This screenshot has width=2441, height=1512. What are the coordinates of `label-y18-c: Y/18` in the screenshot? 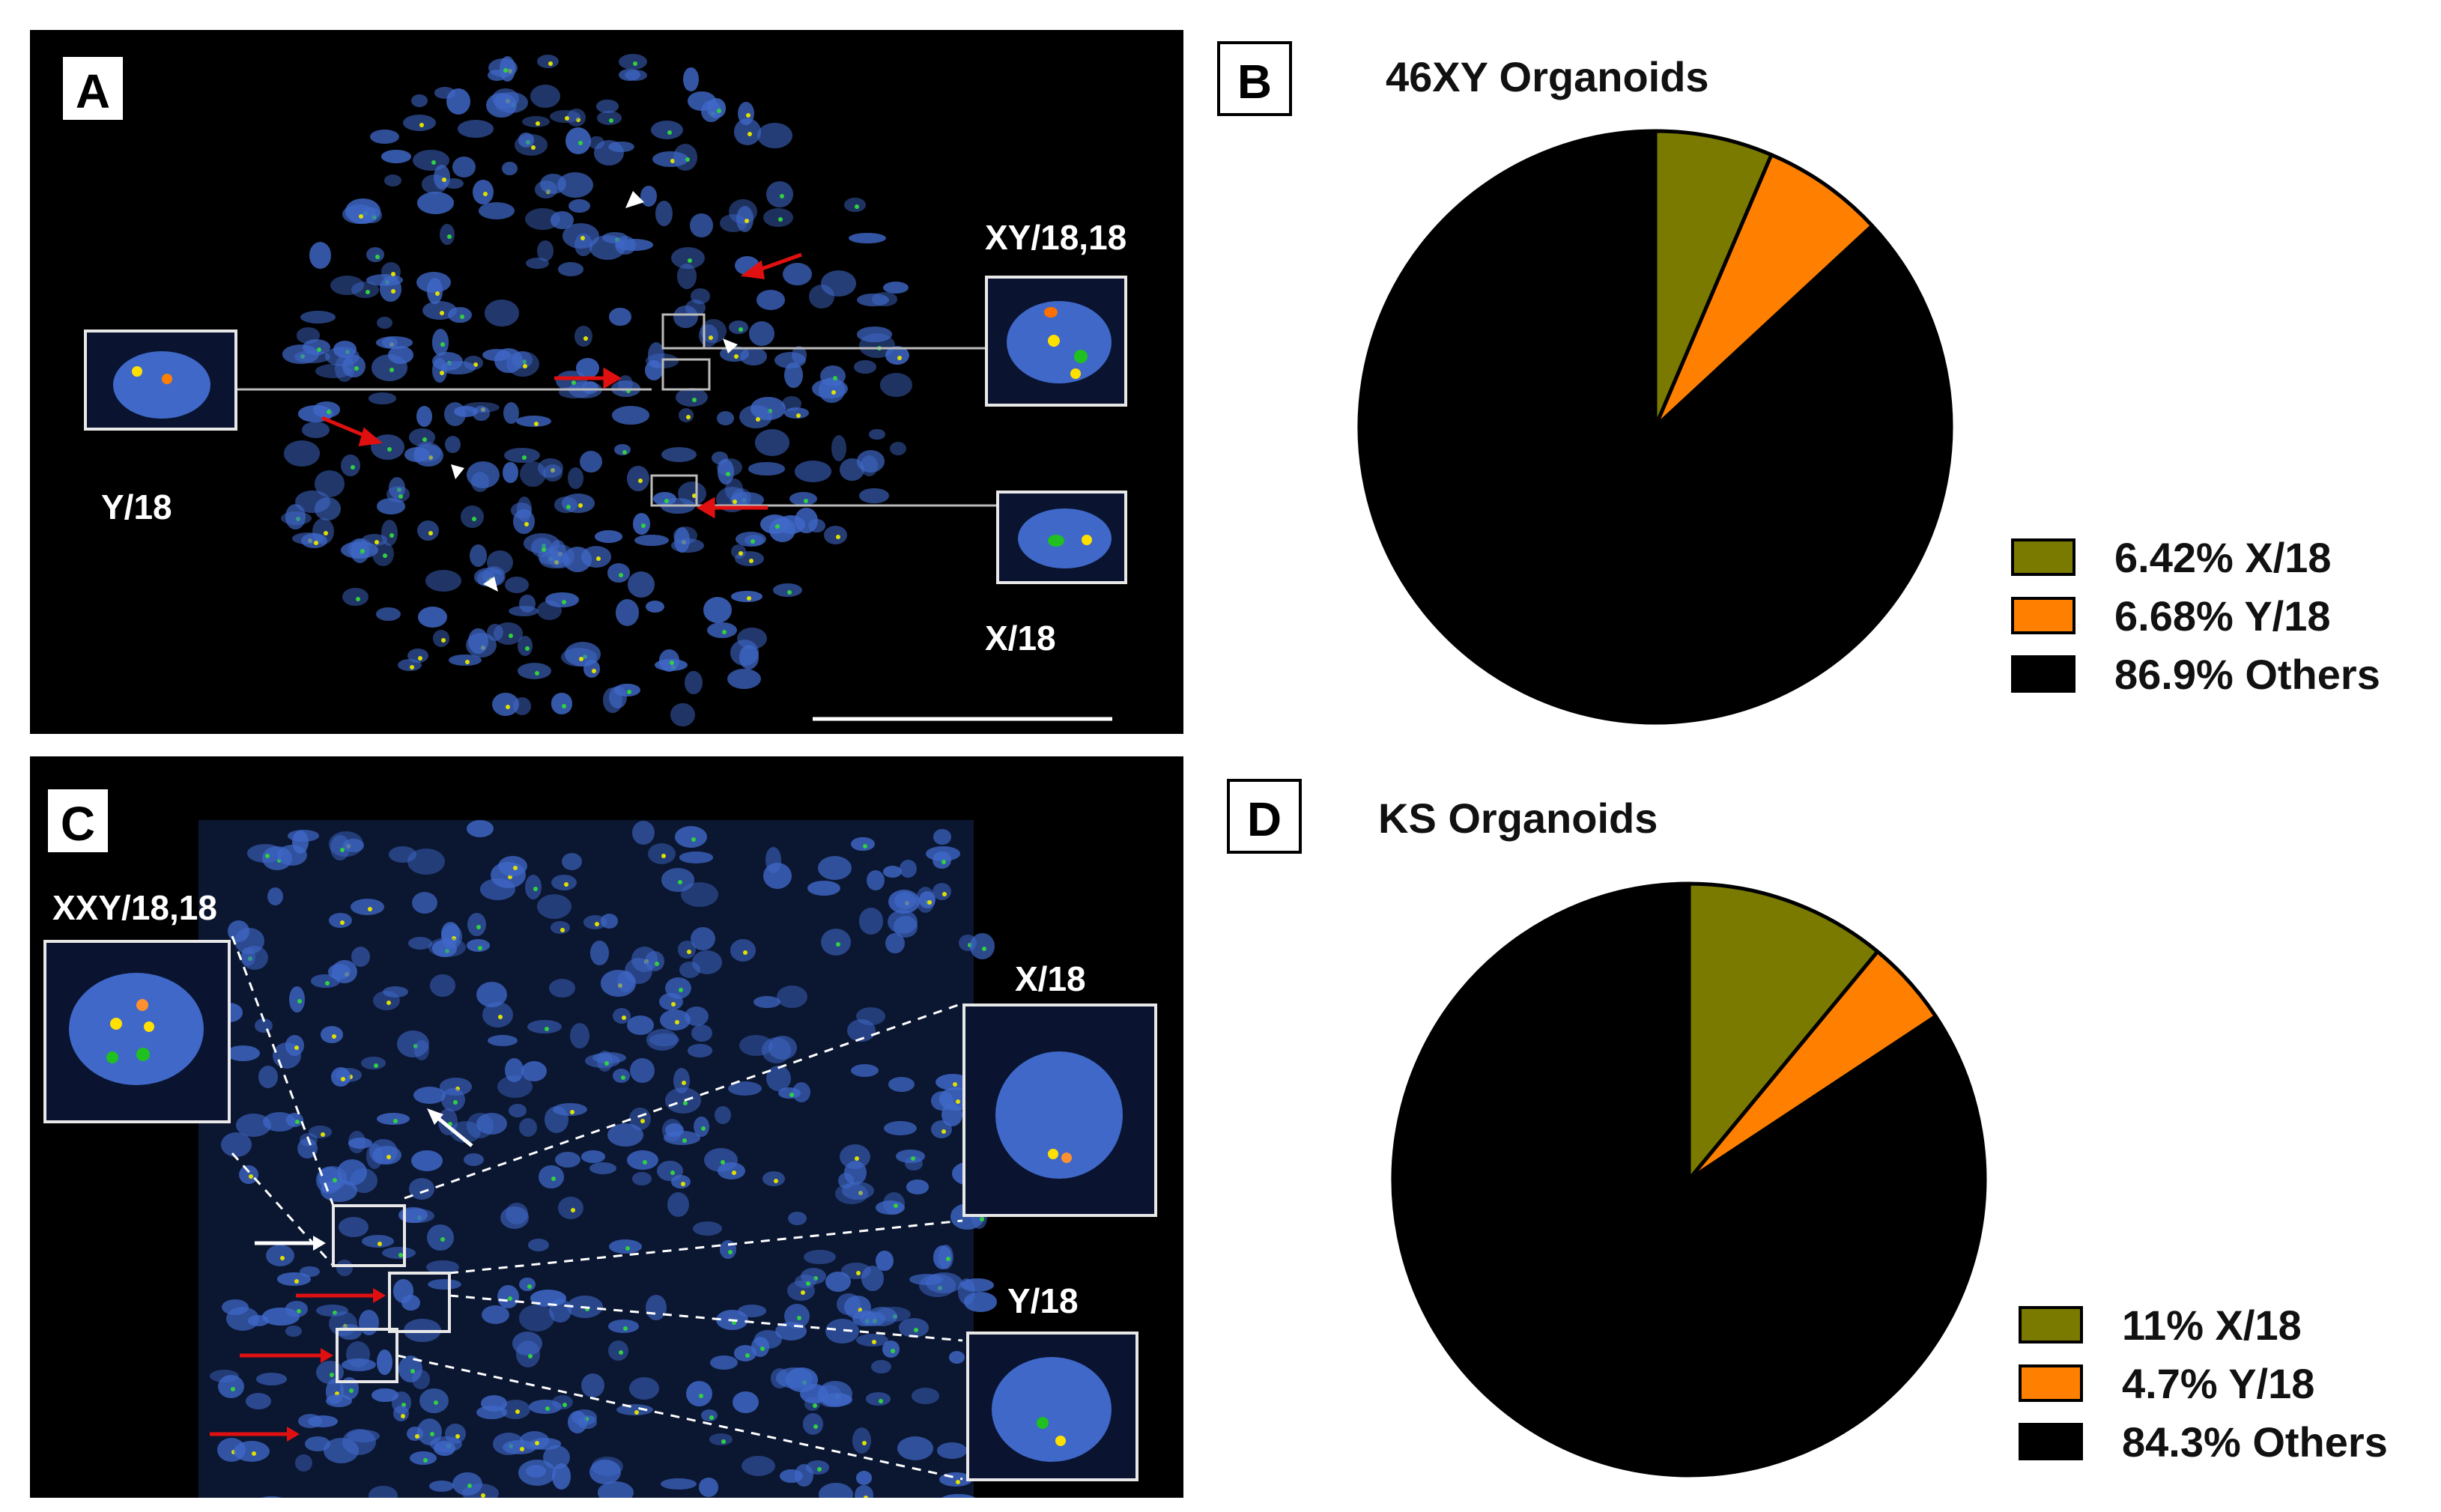 It's located at (1043, 1300).